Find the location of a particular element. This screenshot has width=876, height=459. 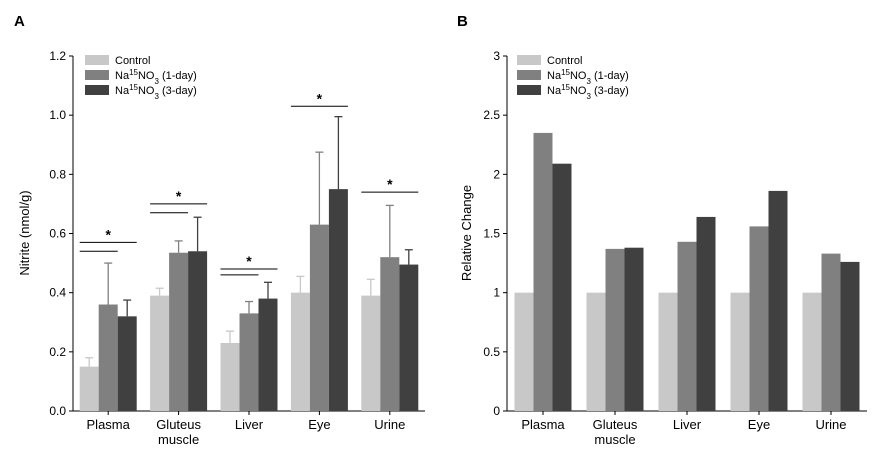

y-tick-label: 0.0 is located at coordinates (57, 411).